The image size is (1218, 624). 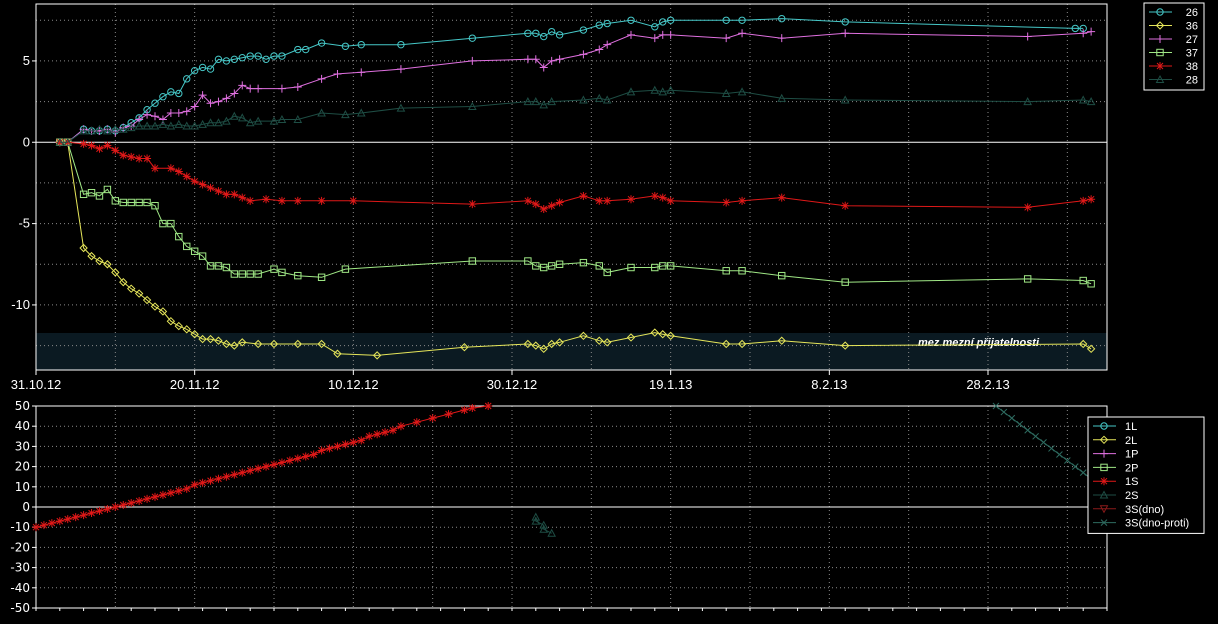 What do you see at coordinates (22, 446) in the screenshot?
I see `y-tick-label: 30` at bounding box center [22, 446].